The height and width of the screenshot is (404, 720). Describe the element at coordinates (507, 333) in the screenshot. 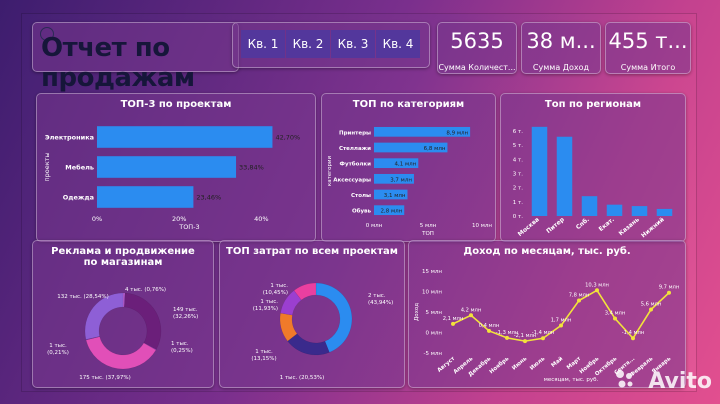

I see `data-label: -1,3 млн` at that location.